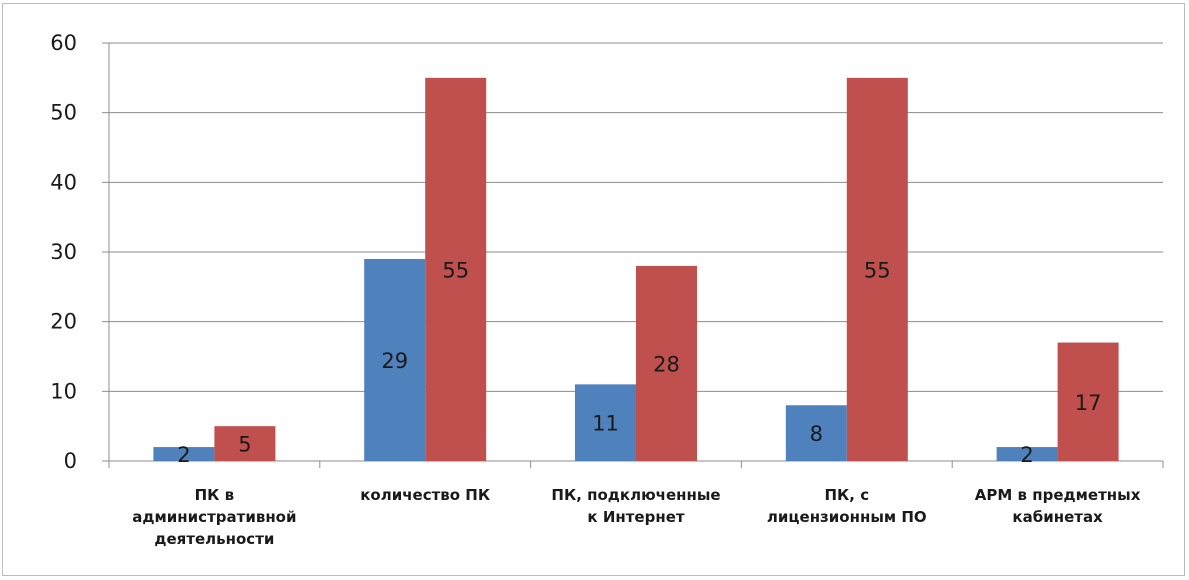 Image resolution: width=1189 pixels, height=580 pixels. What do you see at coordinates (70, 461) in the screenshot?
I see `y-tick-label-0: 0` at bounding box center [70, 461].